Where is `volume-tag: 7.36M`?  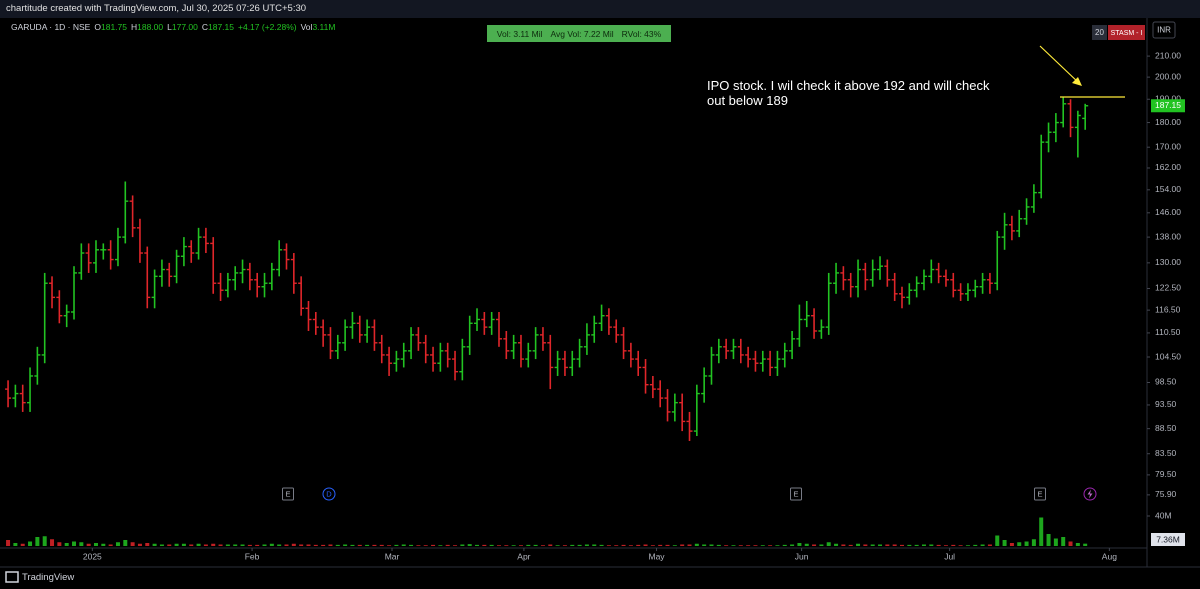 volume-tag: 7.36M is located at coordinates (1168, 539).